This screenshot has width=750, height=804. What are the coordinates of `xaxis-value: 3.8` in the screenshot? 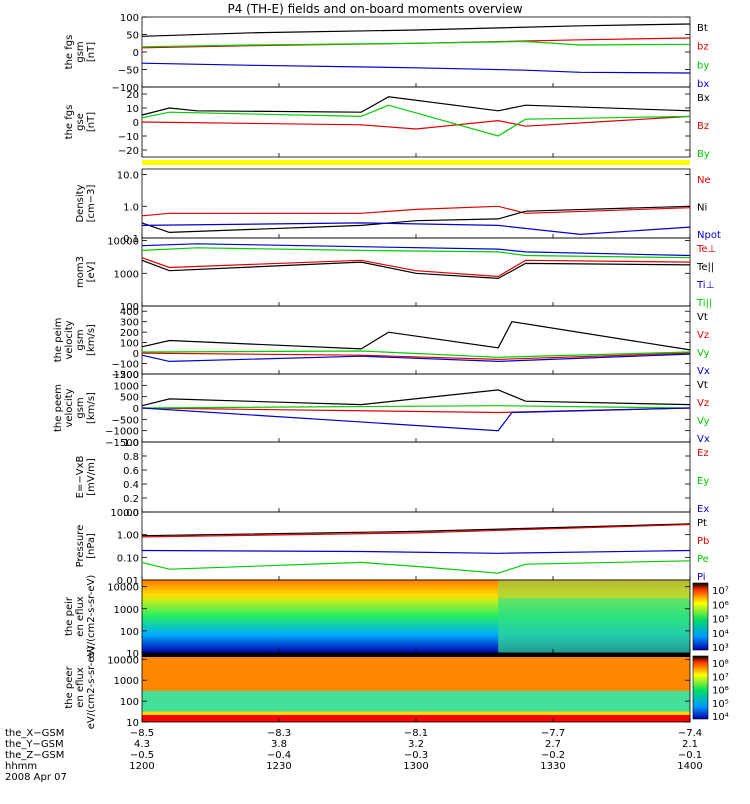 It's located at (279, 744).